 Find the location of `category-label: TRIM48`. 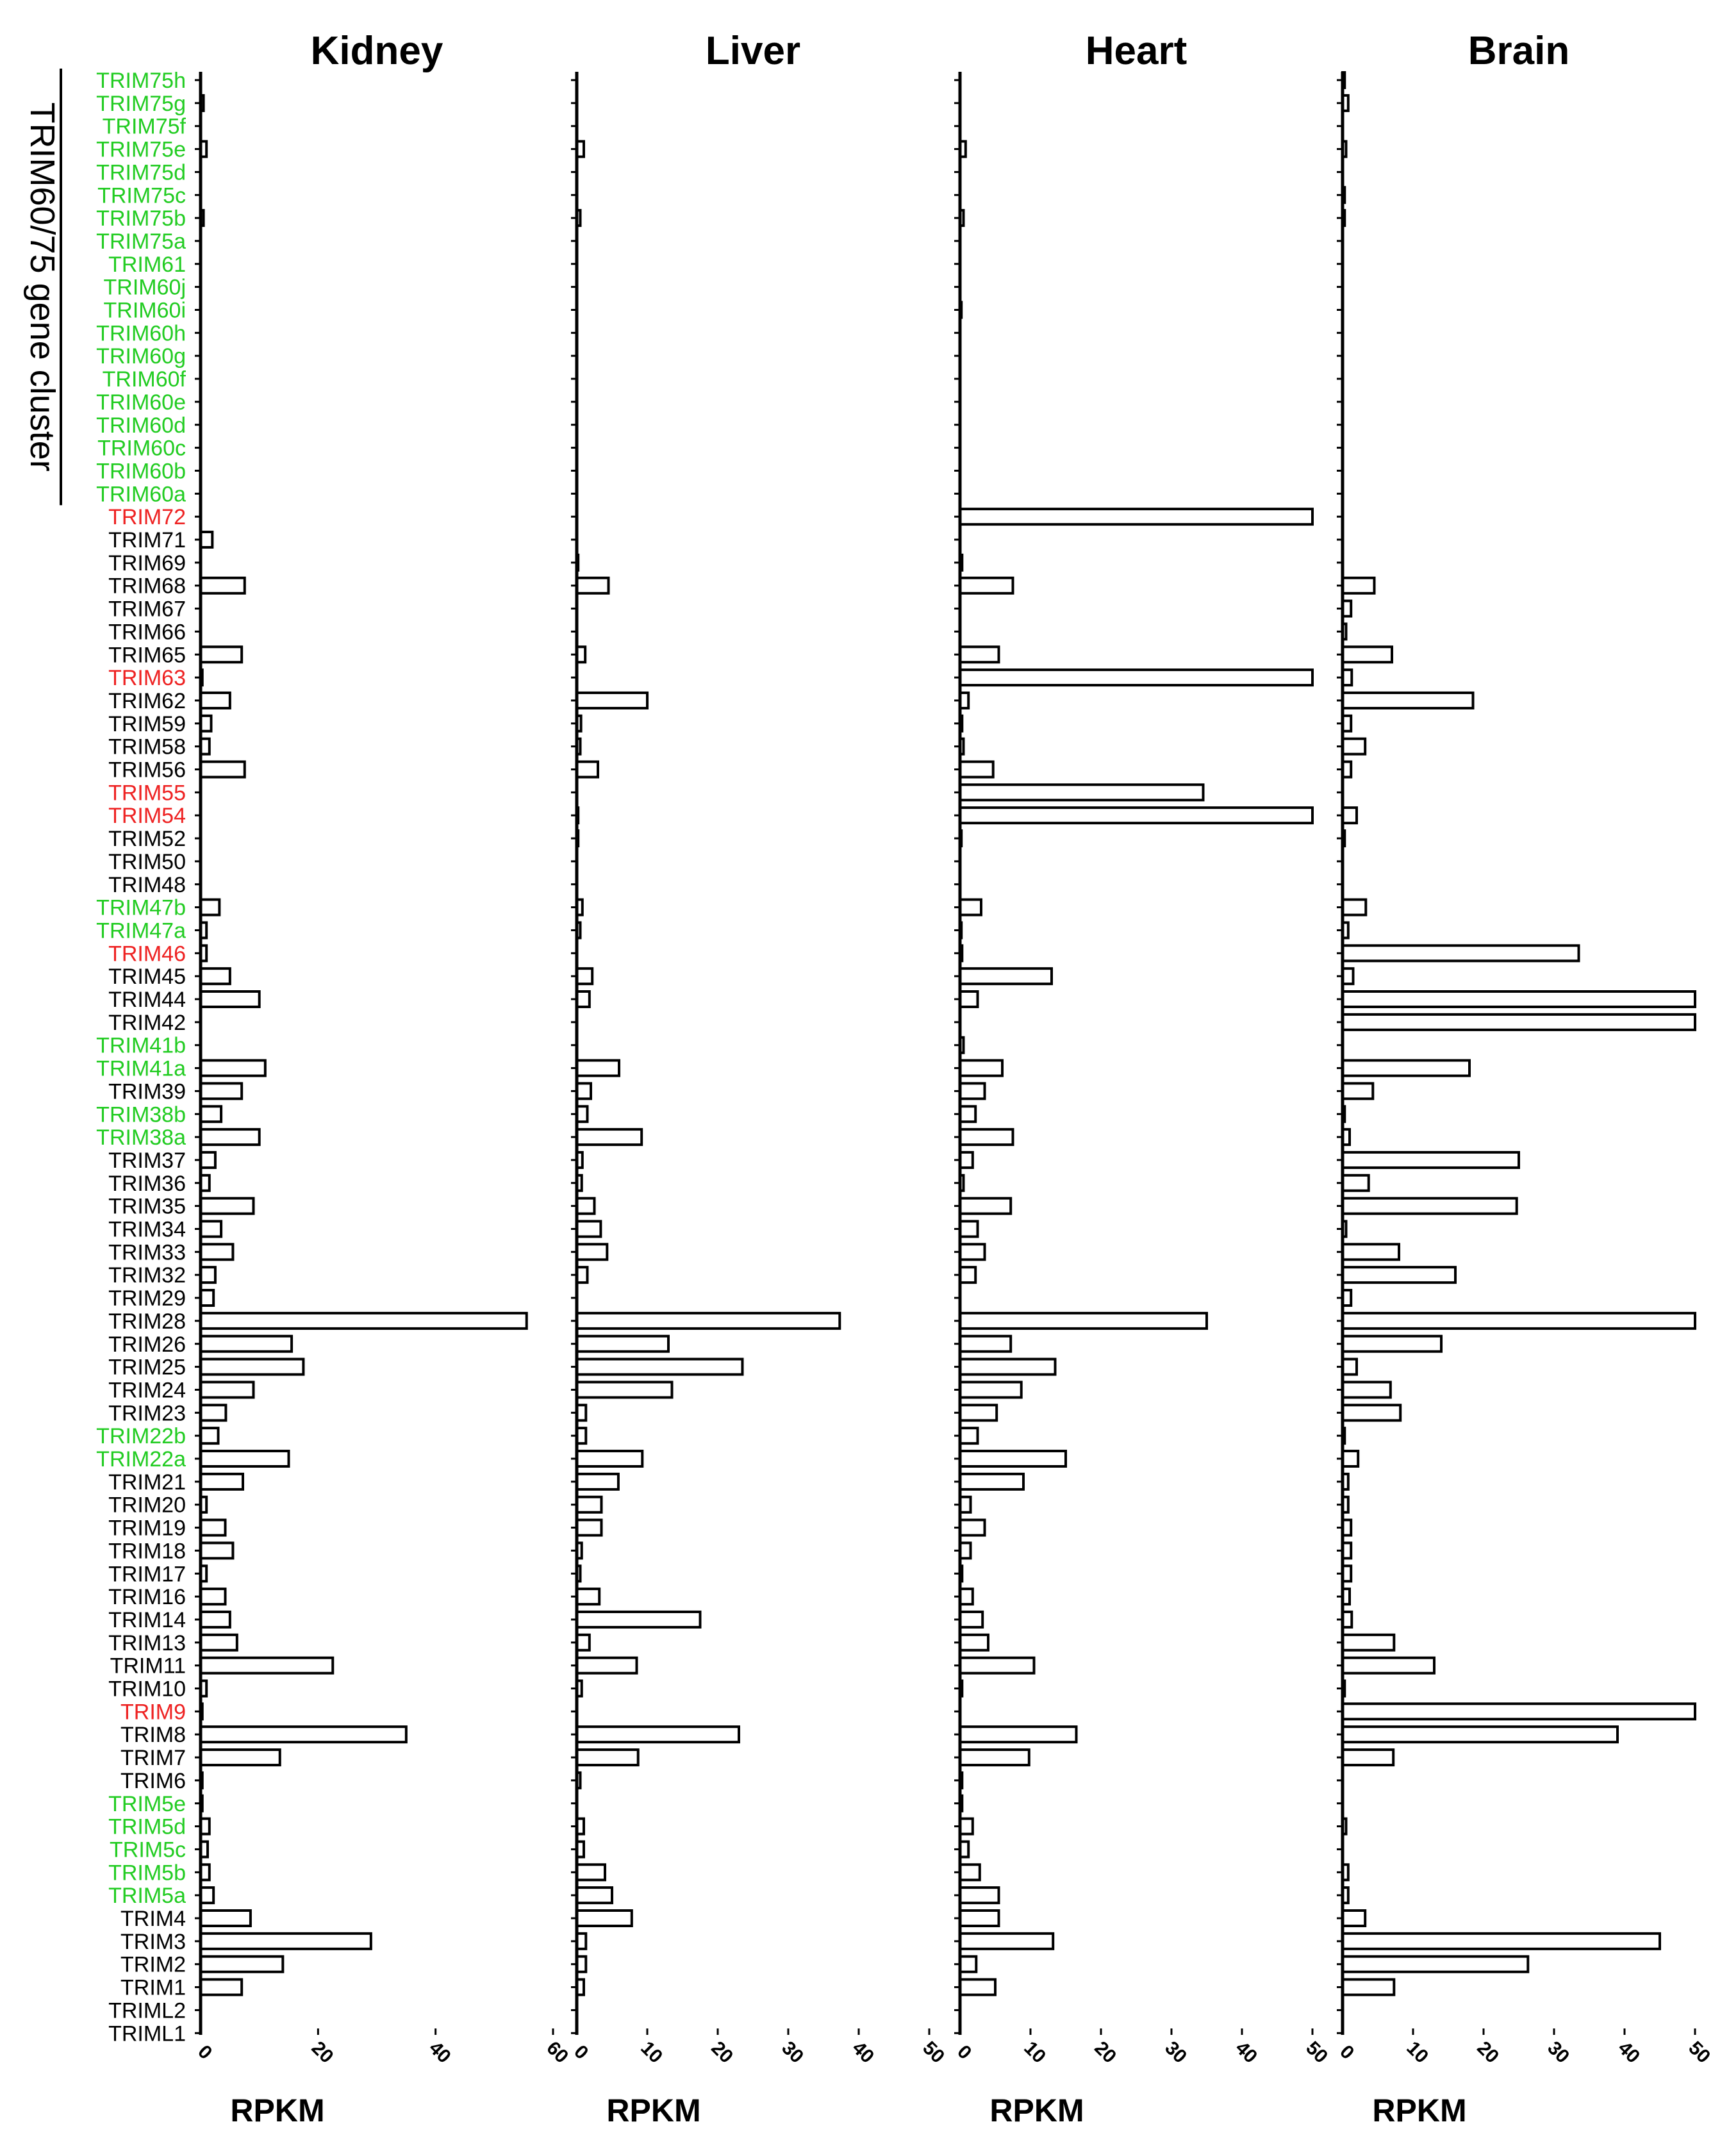

category-label: TRIM48 is located at coordinates (147, 885).